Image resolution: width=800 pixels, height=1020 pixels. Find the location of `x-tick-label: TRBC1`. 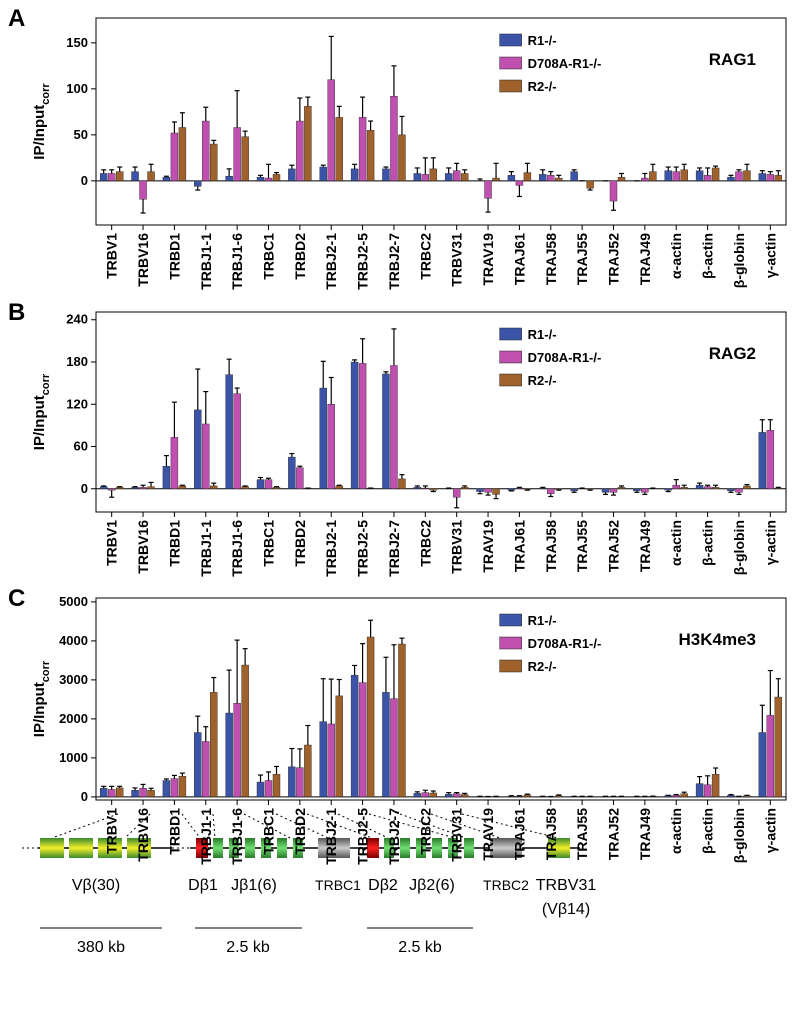

x-tick-label: TRBC1 is located at coordinates (269, 256).